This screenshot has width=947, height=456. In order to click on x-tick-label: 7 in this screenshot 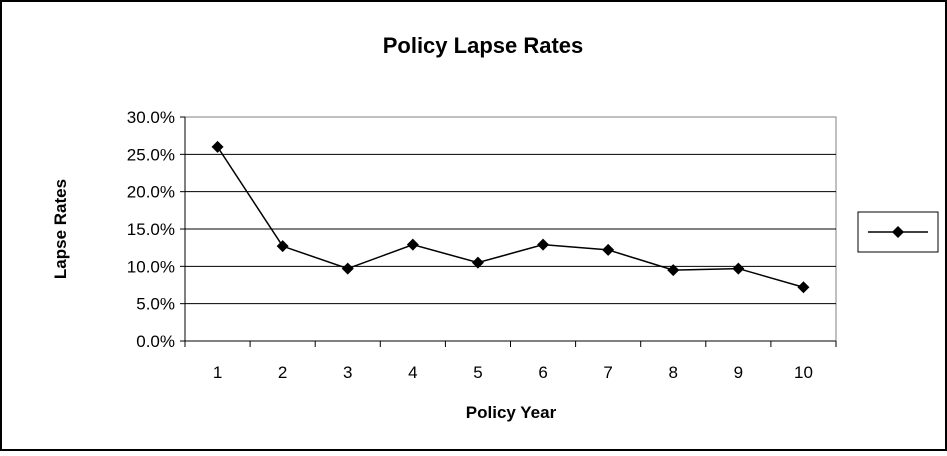, I will do `click(607, 372)`.